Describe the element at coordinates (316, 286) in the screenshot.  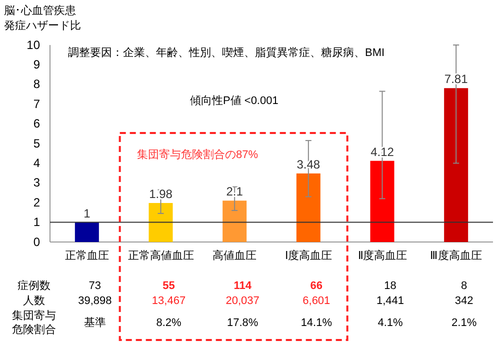
I see `text: 66` at that location.